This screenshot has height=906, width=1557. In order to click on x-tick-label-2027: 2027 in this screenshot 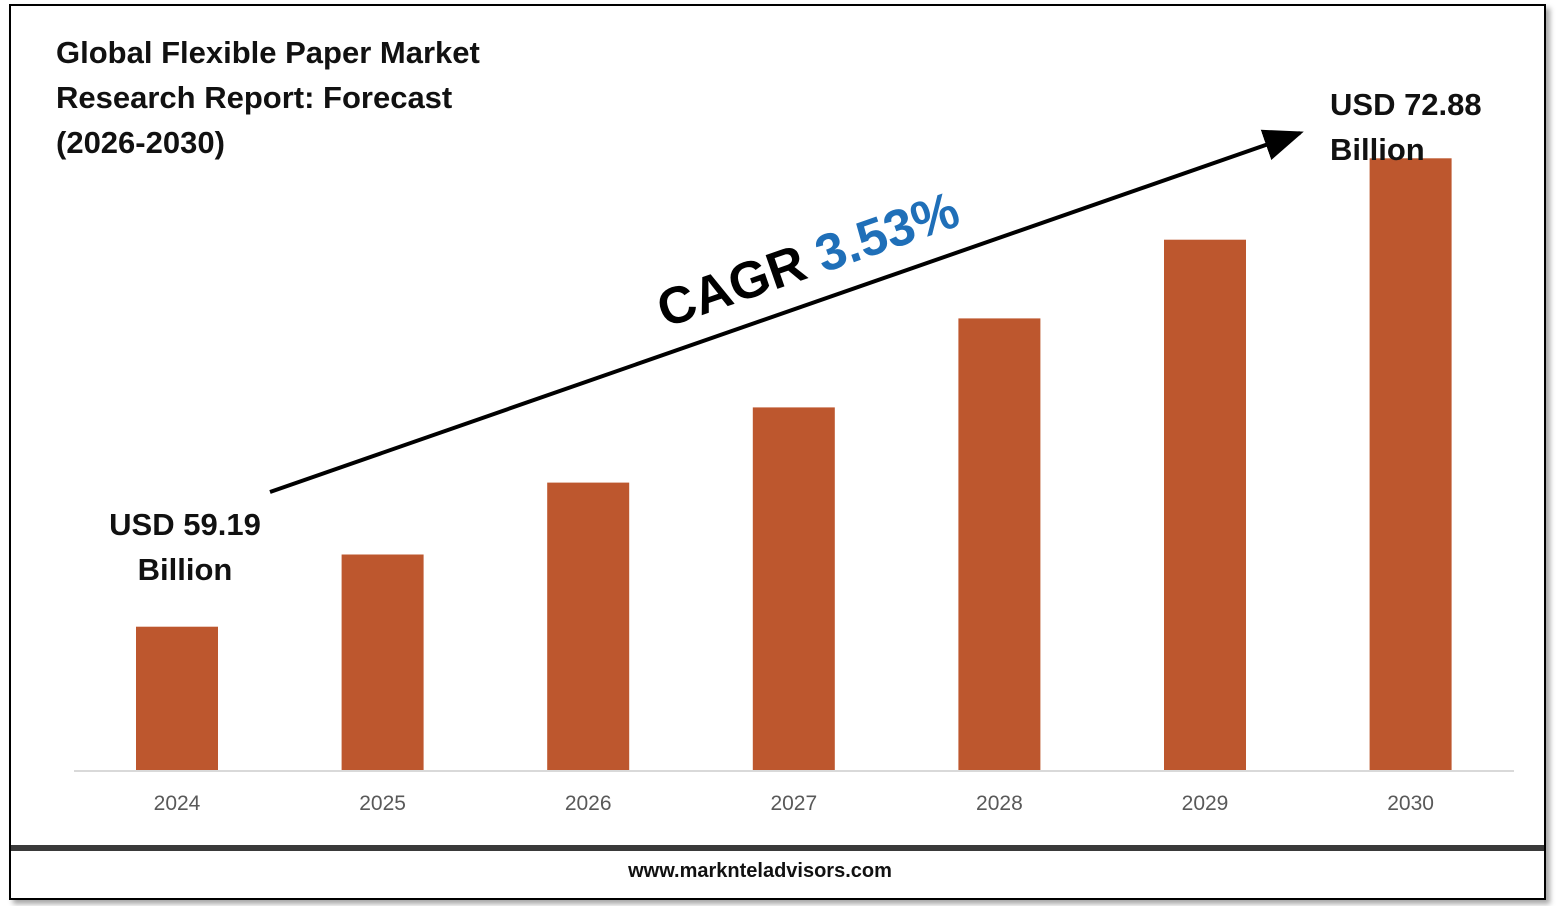, I will do `click(793, 803)`.